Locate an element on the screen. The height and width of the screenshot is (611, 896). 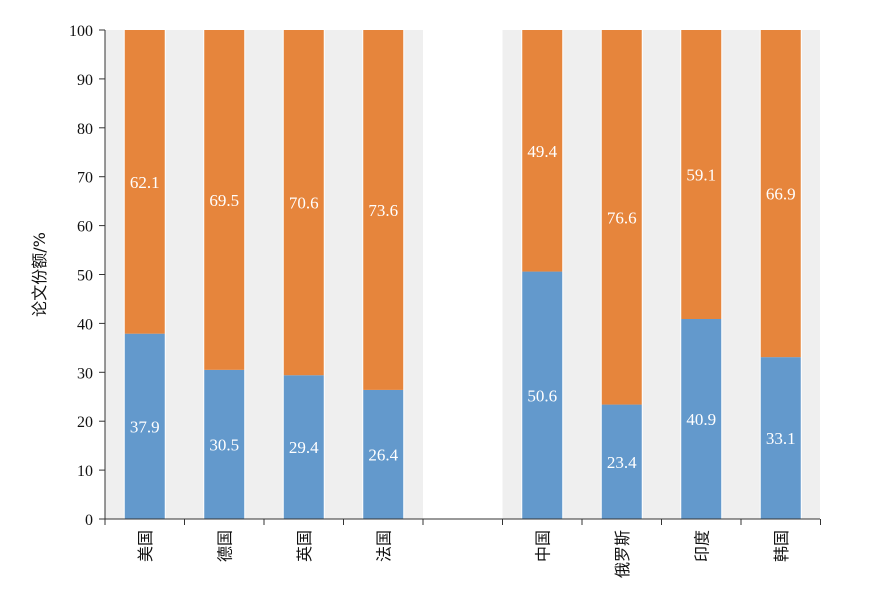
data-label-upper-7: 59.1 is located at coordinates (701, 174).